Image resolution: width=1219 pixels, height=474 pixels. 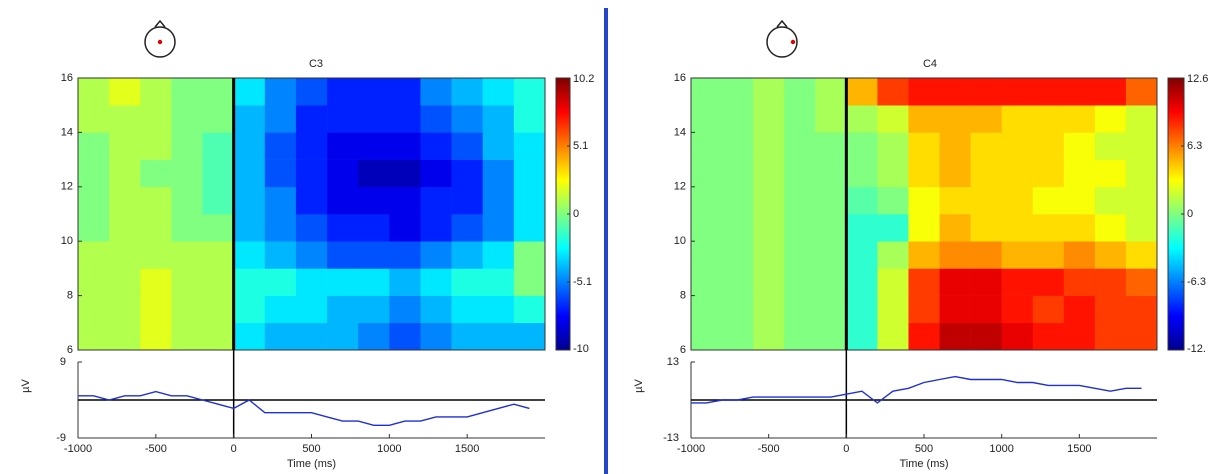 I want to click on y-tick-label: 10, so click(x=67, y=241).